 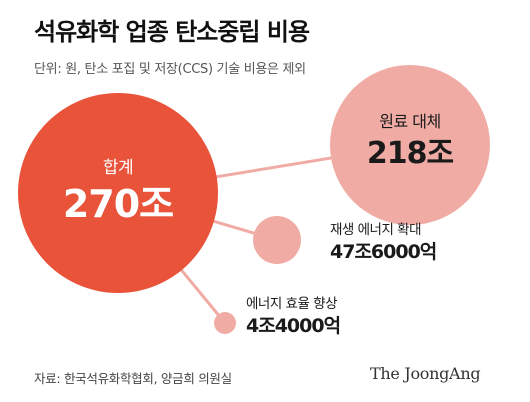 What do you see at coordinates (170, 69) in the screenshot?
I see `chart-subtitle: 단위: 원, 탄소 포집 및 저장(CCS) 기술 비용은 제외` at bounding box center [170, 69].